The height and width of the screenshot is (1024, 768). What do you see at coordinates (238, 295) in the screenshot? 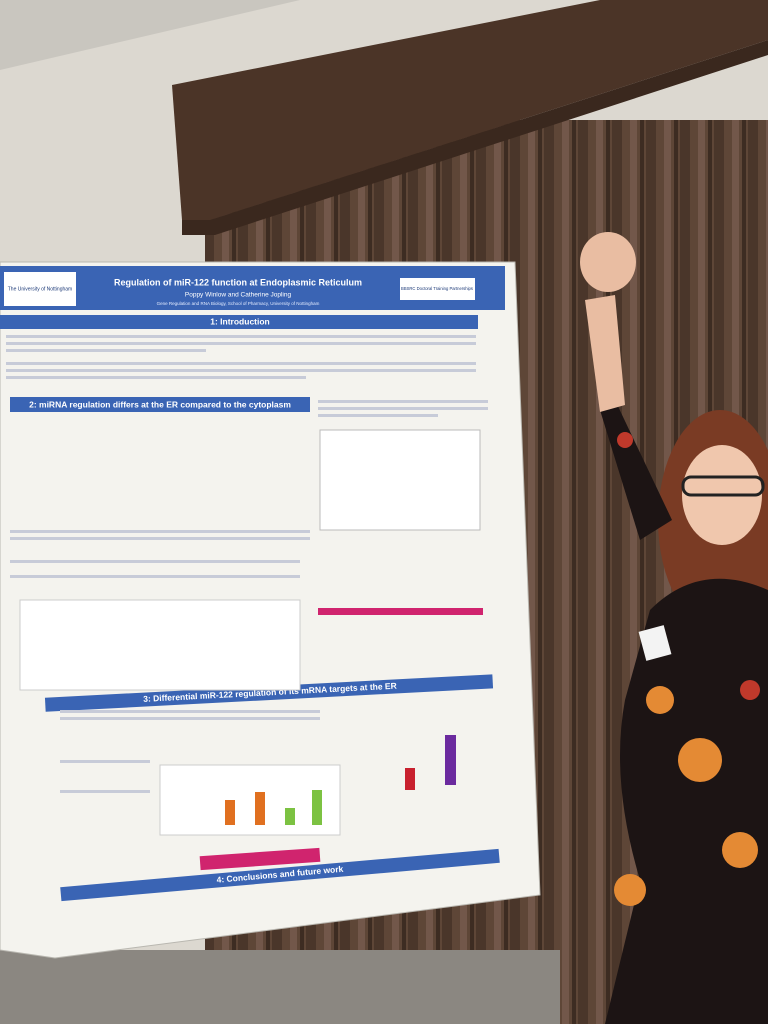
I see `poster-authors: Poppy Winlow and Catherine Jopling` at bounding box center [238, 295].